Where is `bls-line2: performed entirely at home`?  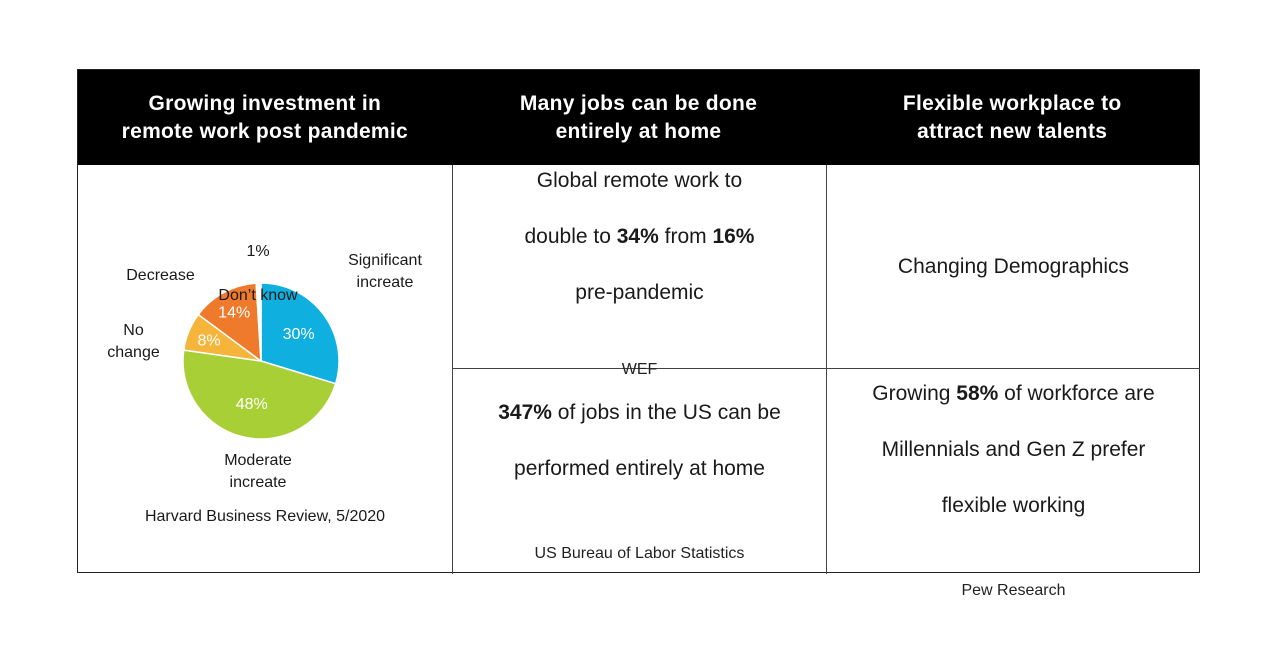 bls-line2: performed entirely at home is located at coordinates (639, 468).